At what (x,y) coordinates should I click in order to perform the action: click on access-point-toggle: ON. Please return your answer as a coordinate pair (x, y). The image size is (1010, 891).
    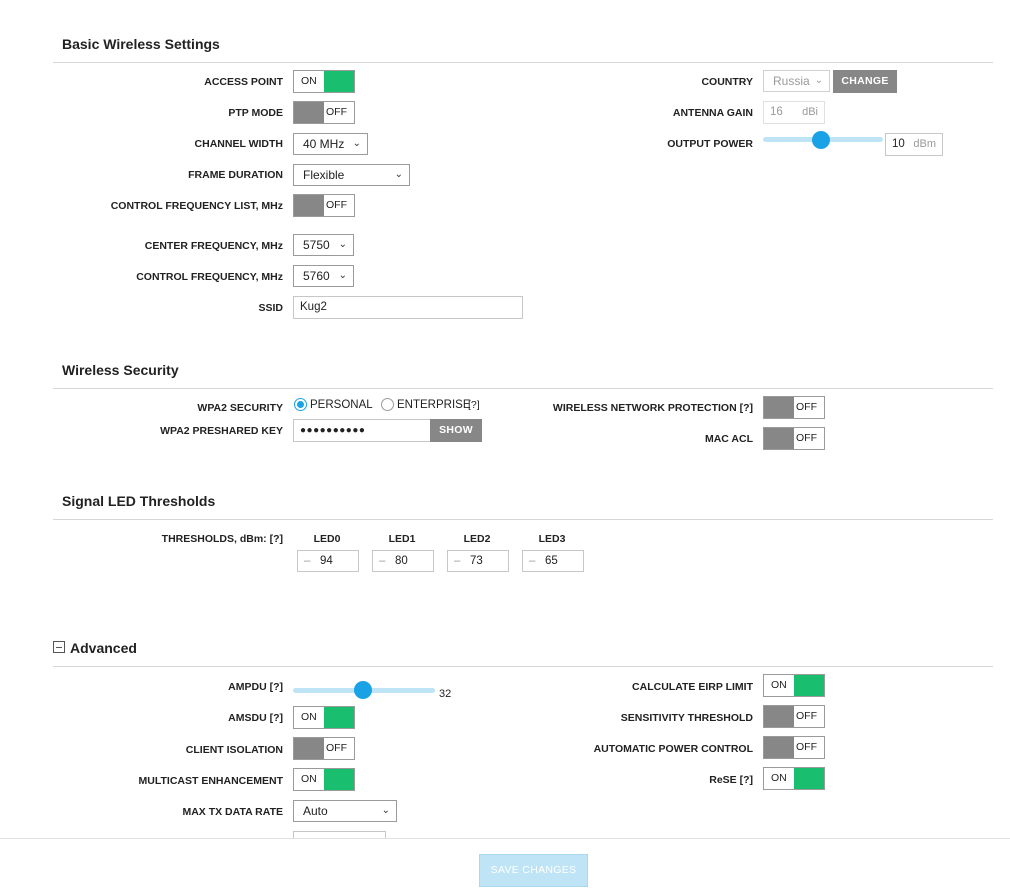
    Looking at the image, I should click on (324, 81).